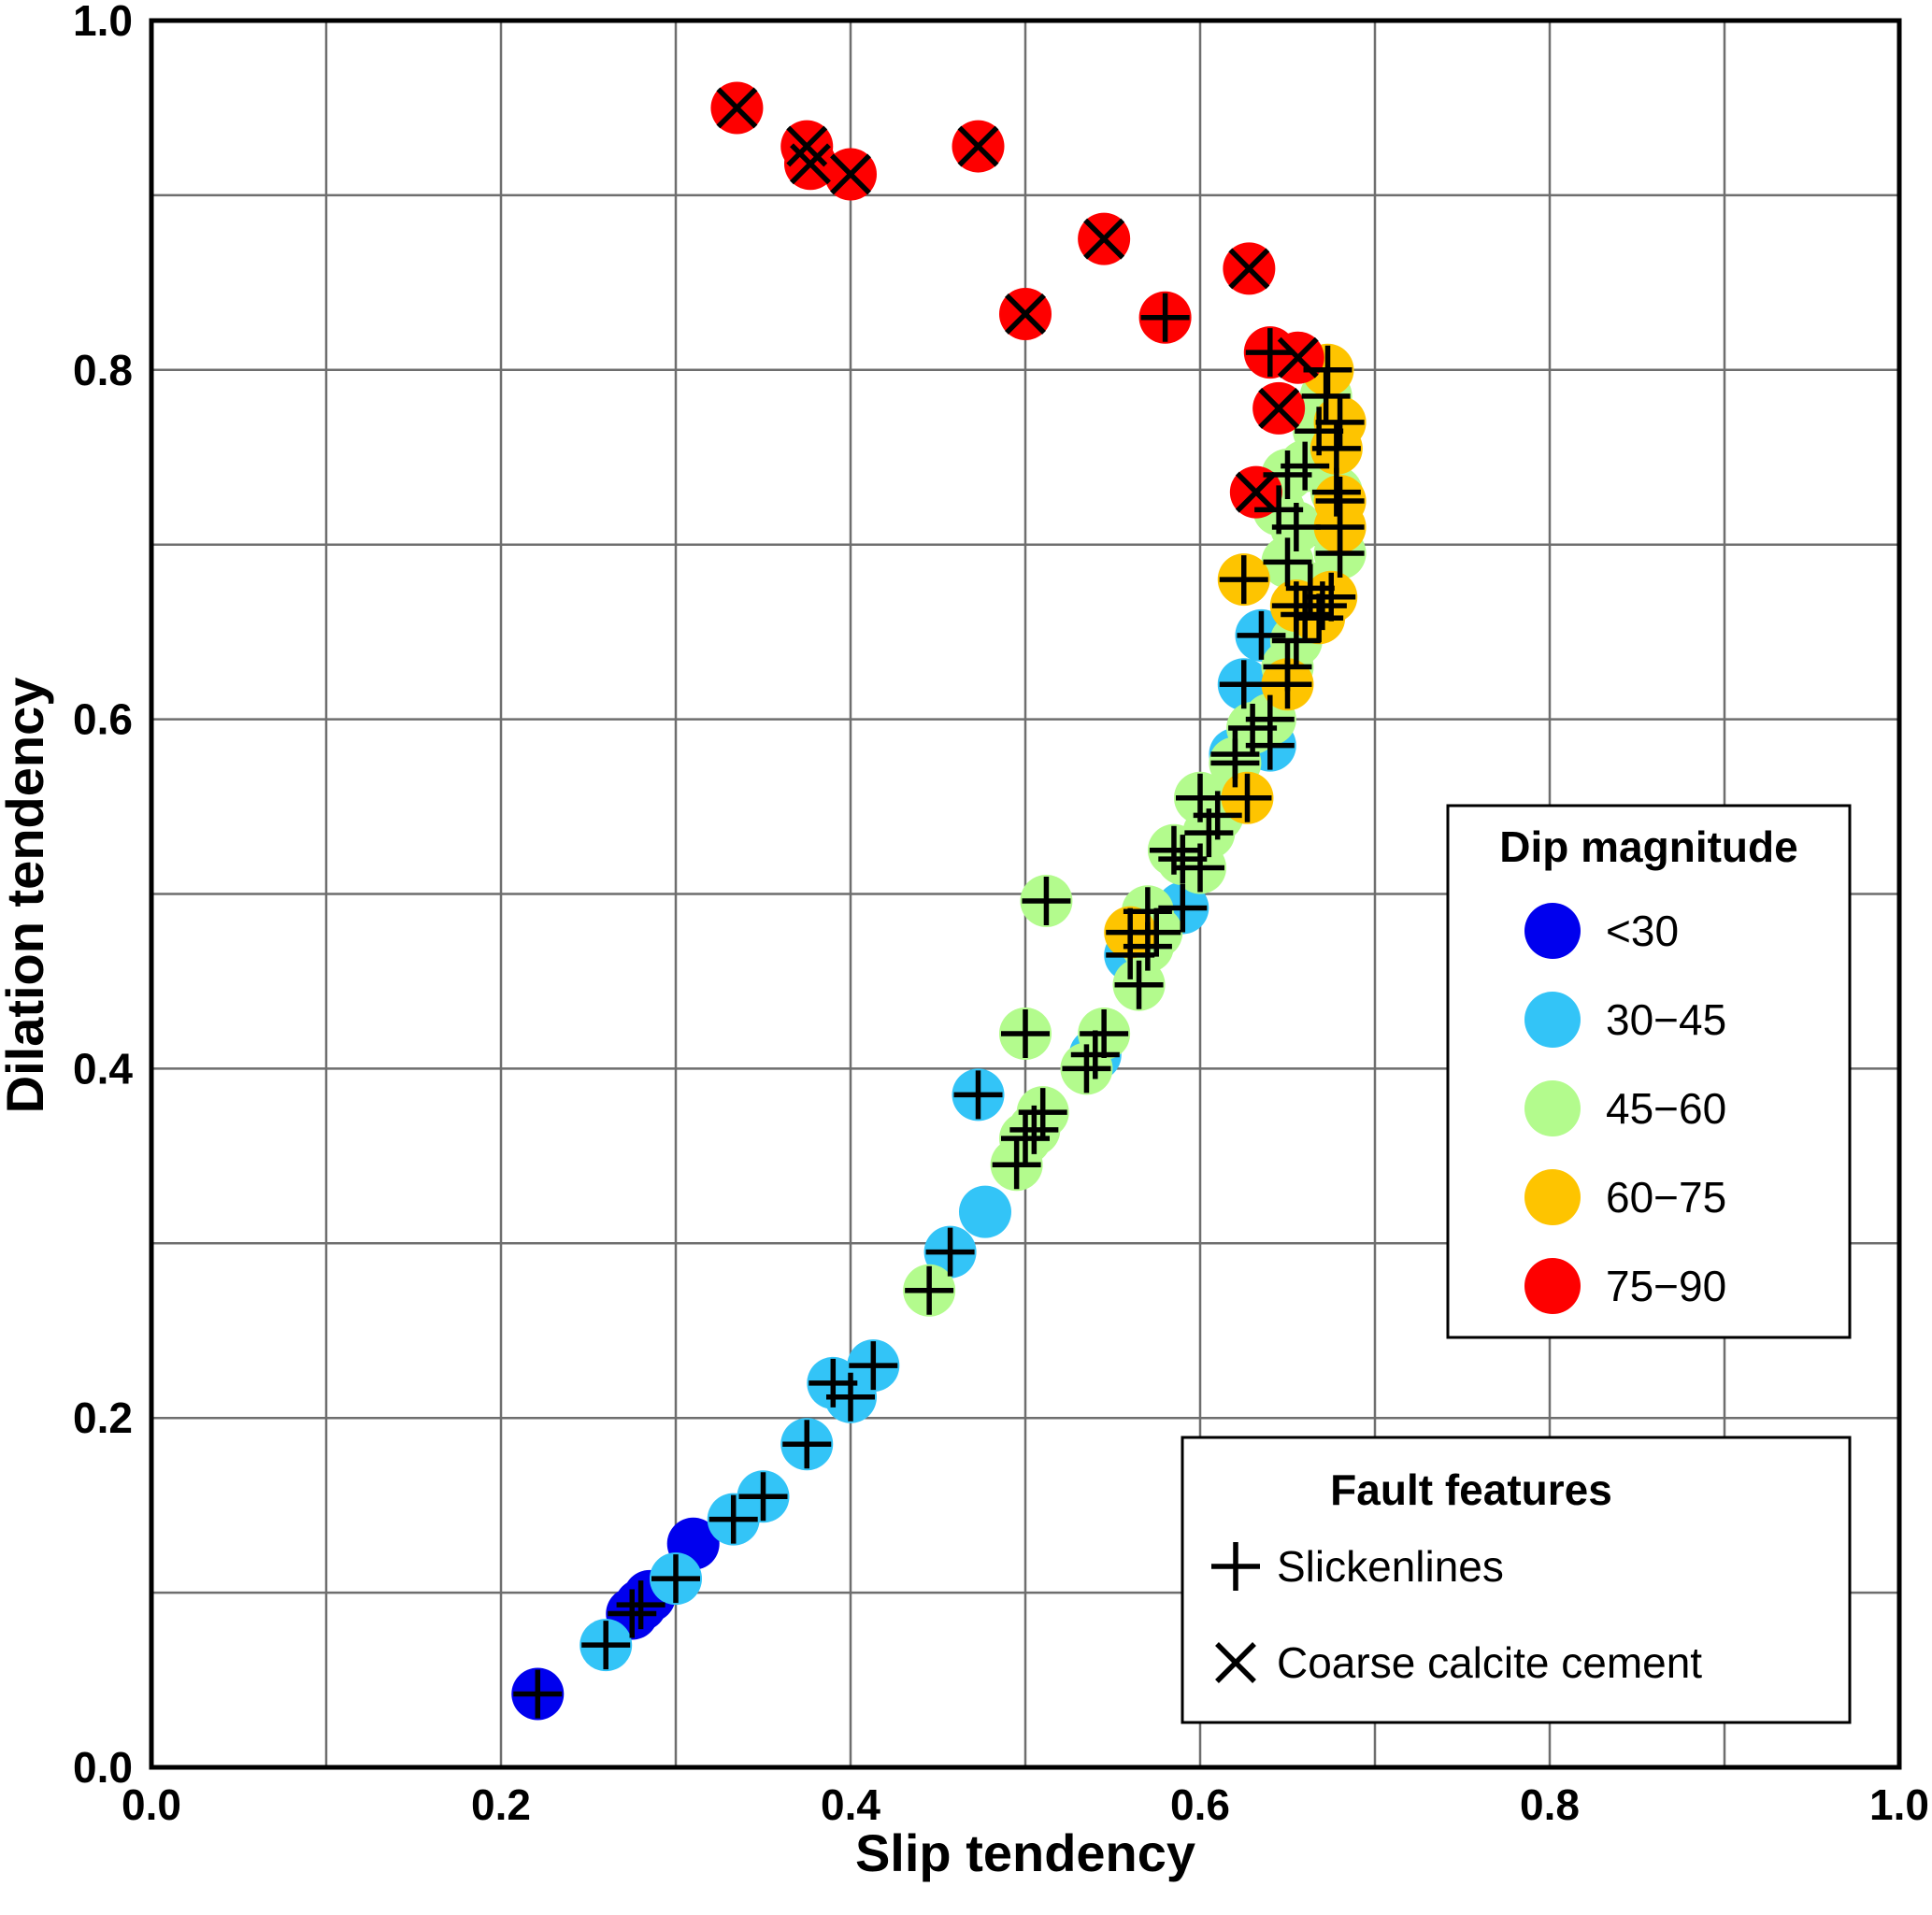 This screenshot has width=1932, height=1915. I want to click on y-tick-label: 0.0, so click(103, 1767).